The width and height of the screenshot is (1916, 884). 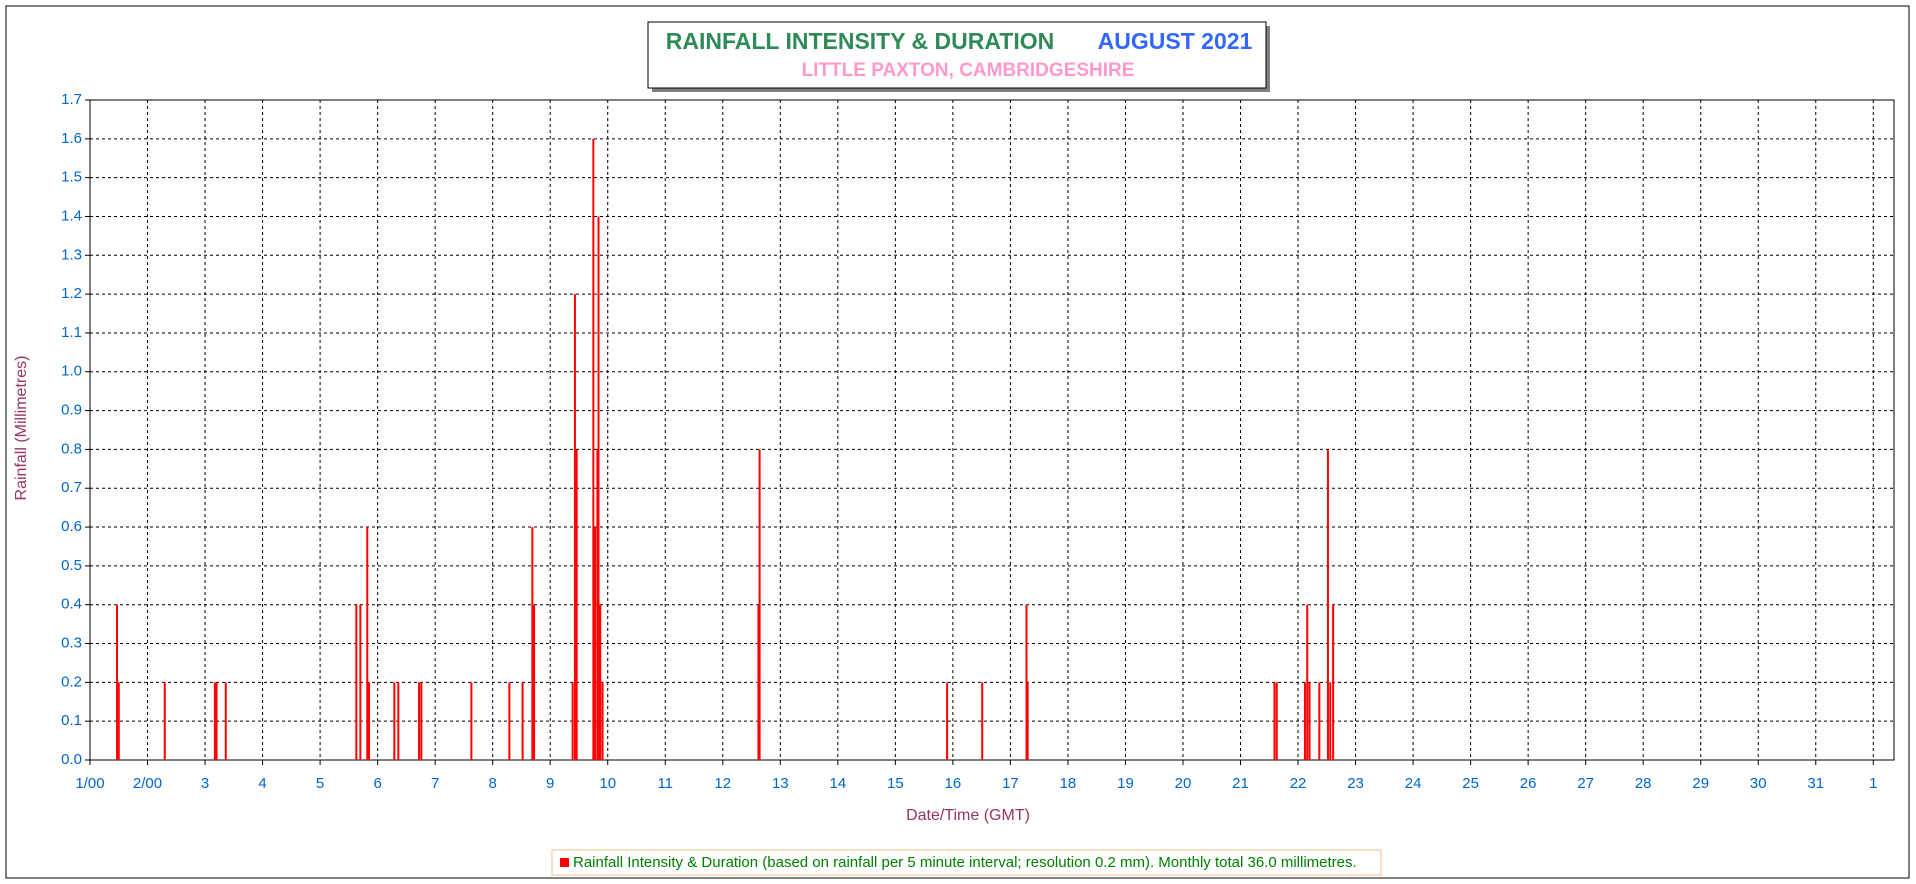 I want to click on x-tick-label: 10, so click(x=607, y=783).